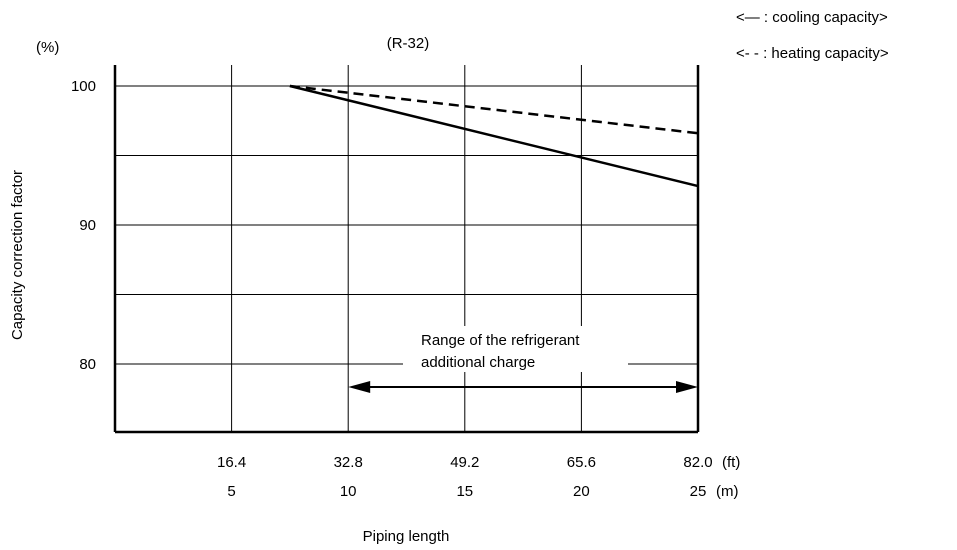 Image resolution: width=957 pixels, height=550 pixels. What do you see at coordinates (87, 364) in the screenshot?
I see `y-tick-label-80: 80` at bounding box center [87, 364].